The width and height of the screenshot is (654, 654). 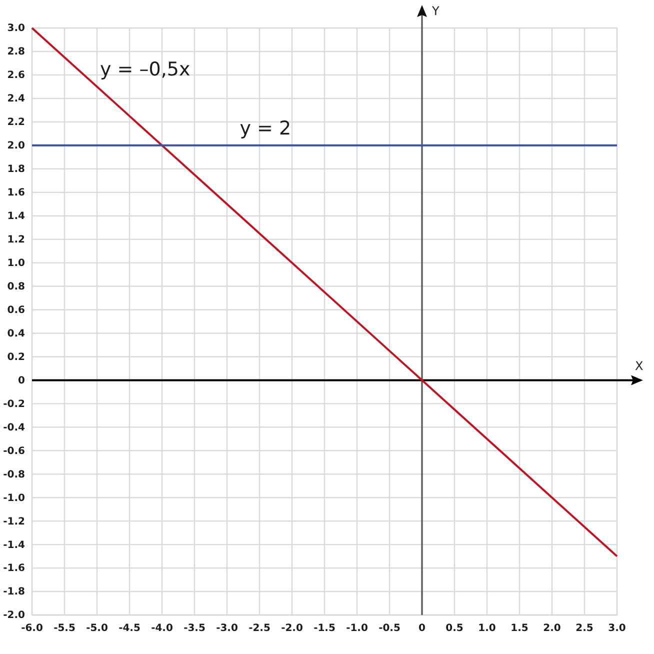 What do you see at coordinates (16, 240) in the screenshot?
I see `y-tick-label: 1.2` at bounding box center [16, 240].